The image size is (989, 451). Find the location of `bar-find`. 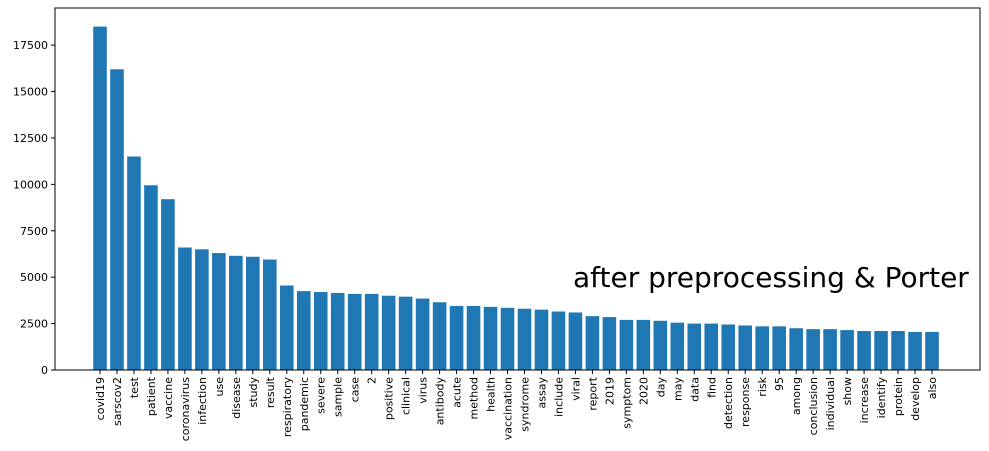

bar-find is located at coordinates (711, 346).